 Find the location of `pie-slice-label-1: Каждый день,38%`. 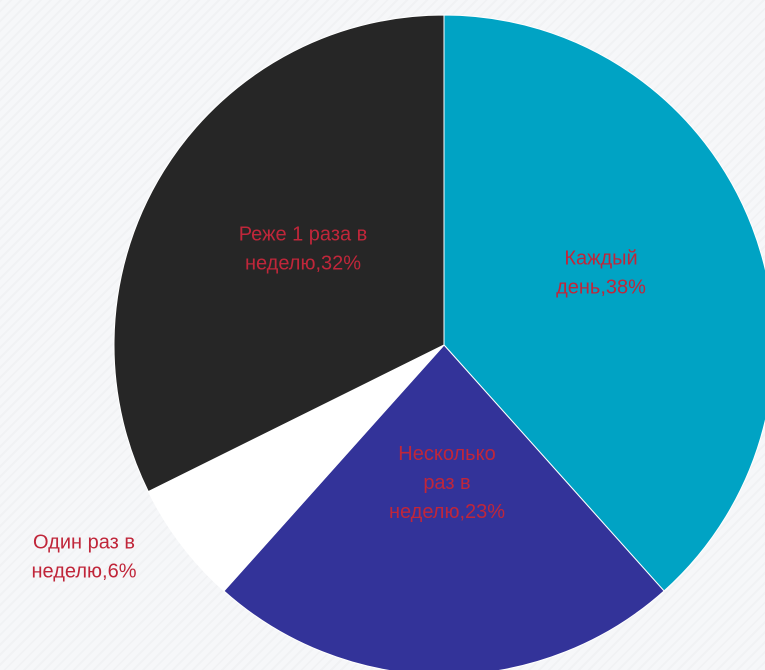

pie-slice-label-1: Каждый день,38% is located at coordinates (601, 273).